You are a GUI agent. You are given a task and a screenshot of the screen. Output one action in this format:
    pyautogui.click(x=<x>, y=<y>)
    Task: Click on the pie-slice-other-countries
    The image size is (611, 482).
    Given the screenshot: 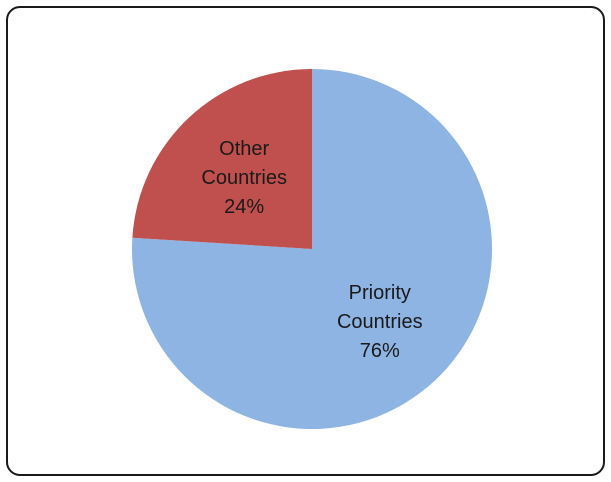 What is the action you would take?
    pyautogui.click(x=222, y=159)
    